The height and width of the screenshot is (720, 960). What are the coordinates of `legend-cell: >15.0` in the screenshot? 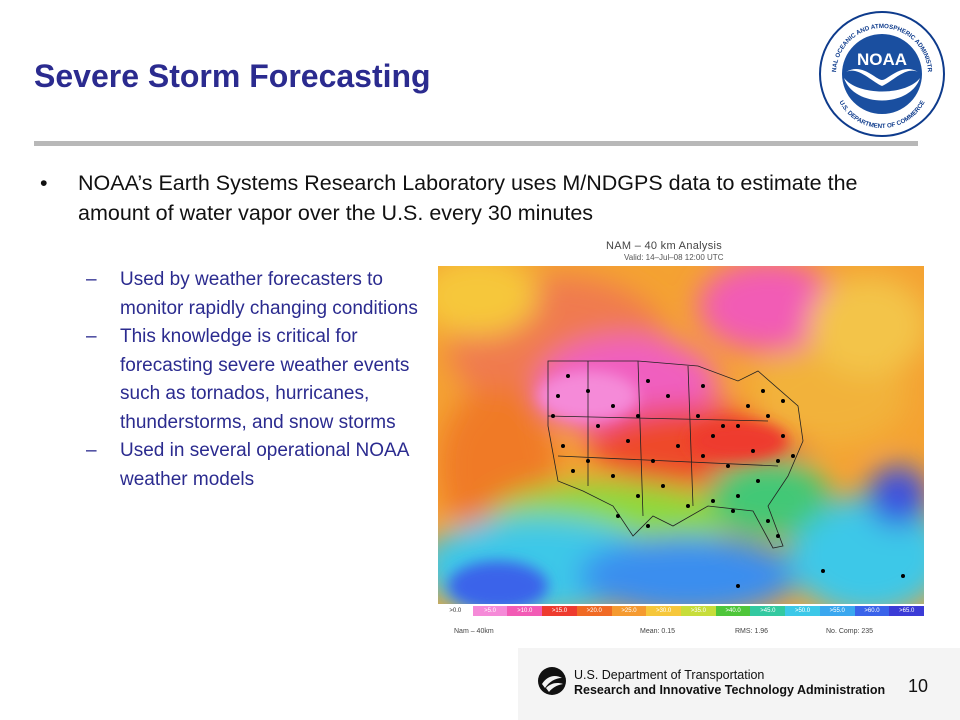 It's located at (559, 611).